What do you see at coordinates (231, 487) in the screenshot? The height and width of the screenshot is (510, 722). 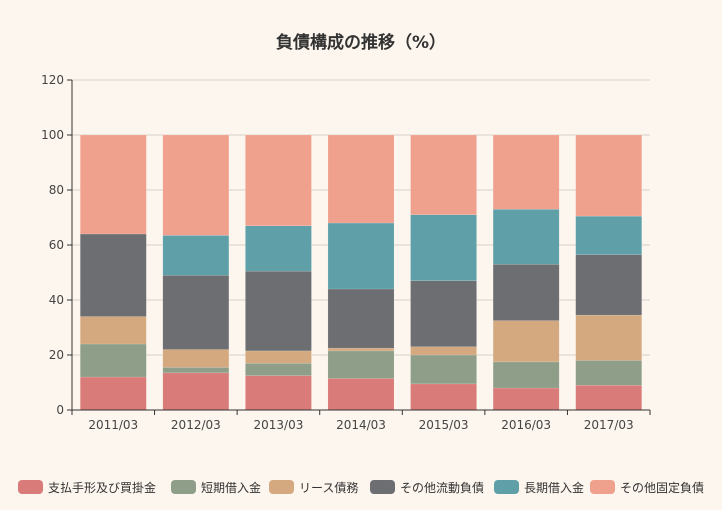 I see `legend-label: 短期借入金` at bounding box center [231, 487].